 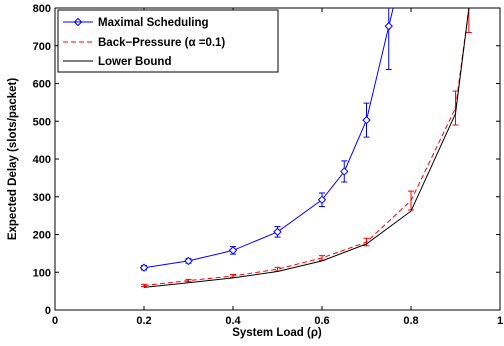 What do you see at coordinates (134, 62) in the screenshot?
I see `legend-label-lower-bound: Lower Bound` at bounding box center [134, 62].